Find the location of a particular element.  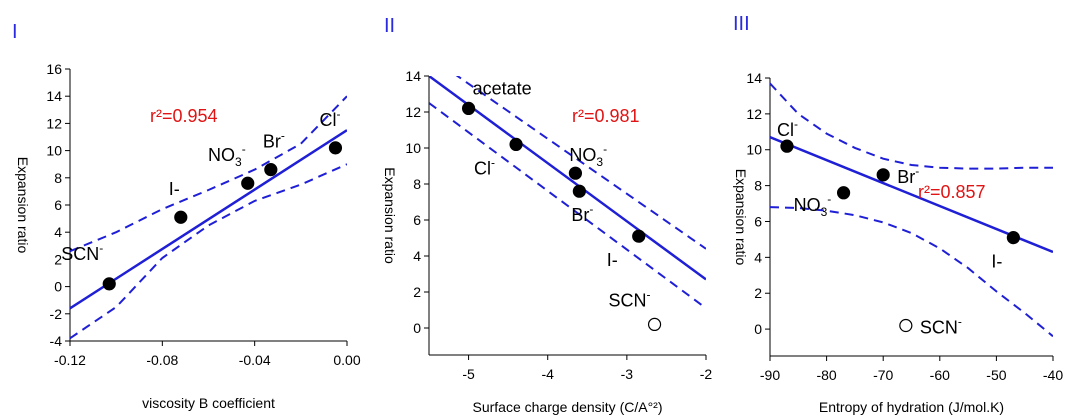

x-tick-label: -70 is located at coordinates (883, 375).